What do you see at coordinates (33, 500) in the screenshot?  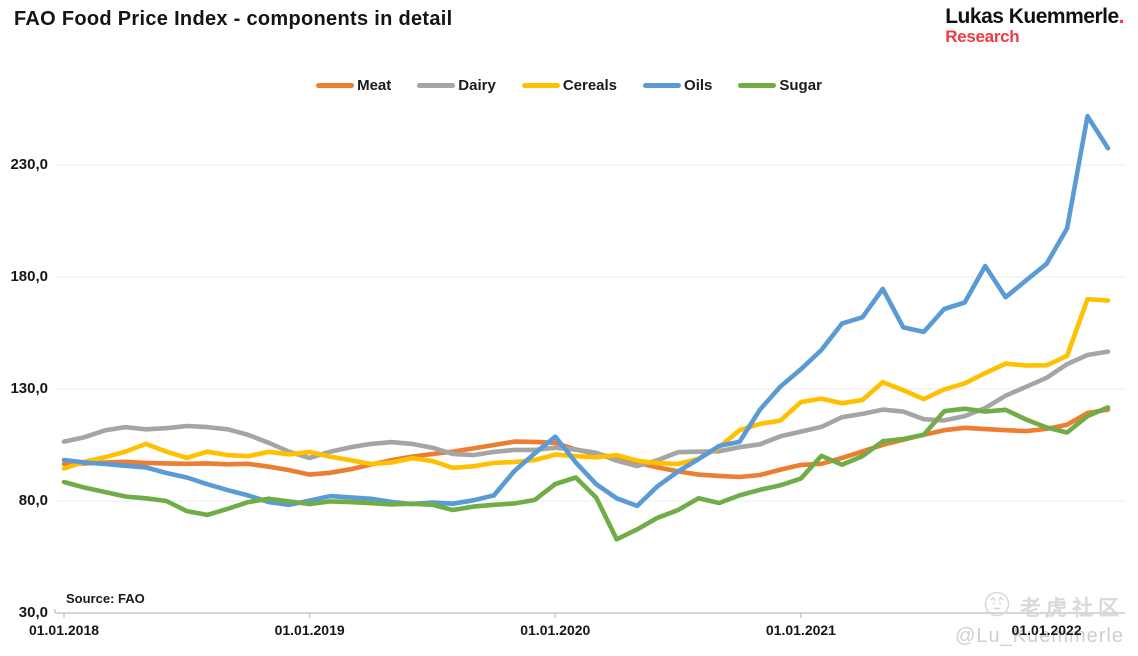 I see `y-tick-label-80: 80,0` at bounding box center [33, 500].